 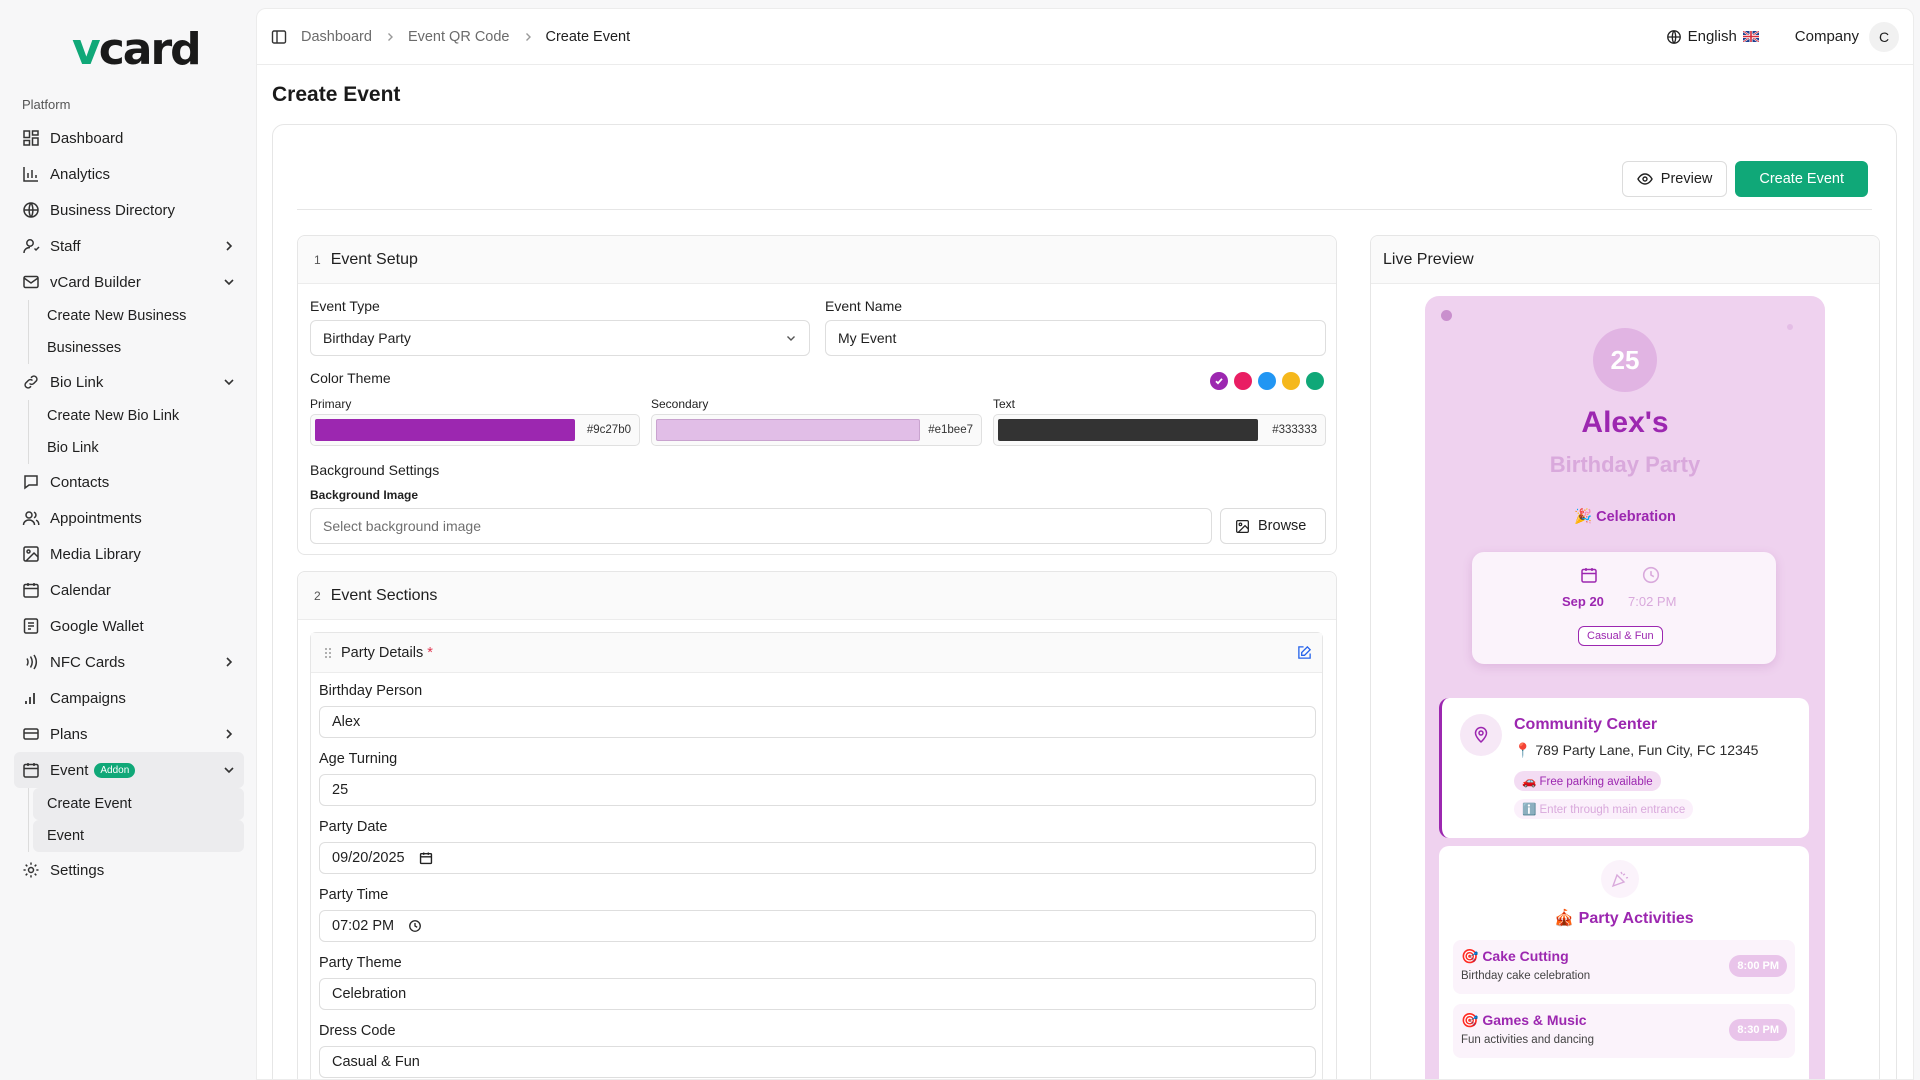 I want to click on color-theme-label: Color Theme, so click(x=350, y=378).